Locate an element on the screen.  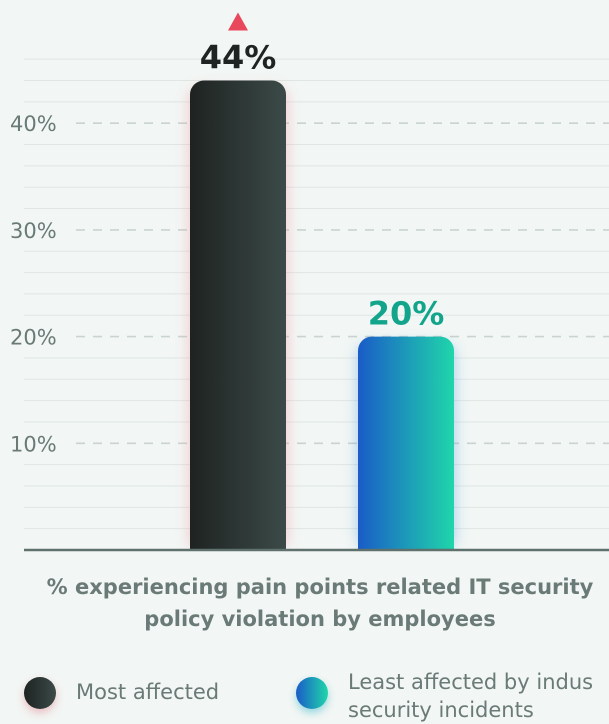
legend-label-least-affected-line-2: security incidents is located at coordinates (441, 710).